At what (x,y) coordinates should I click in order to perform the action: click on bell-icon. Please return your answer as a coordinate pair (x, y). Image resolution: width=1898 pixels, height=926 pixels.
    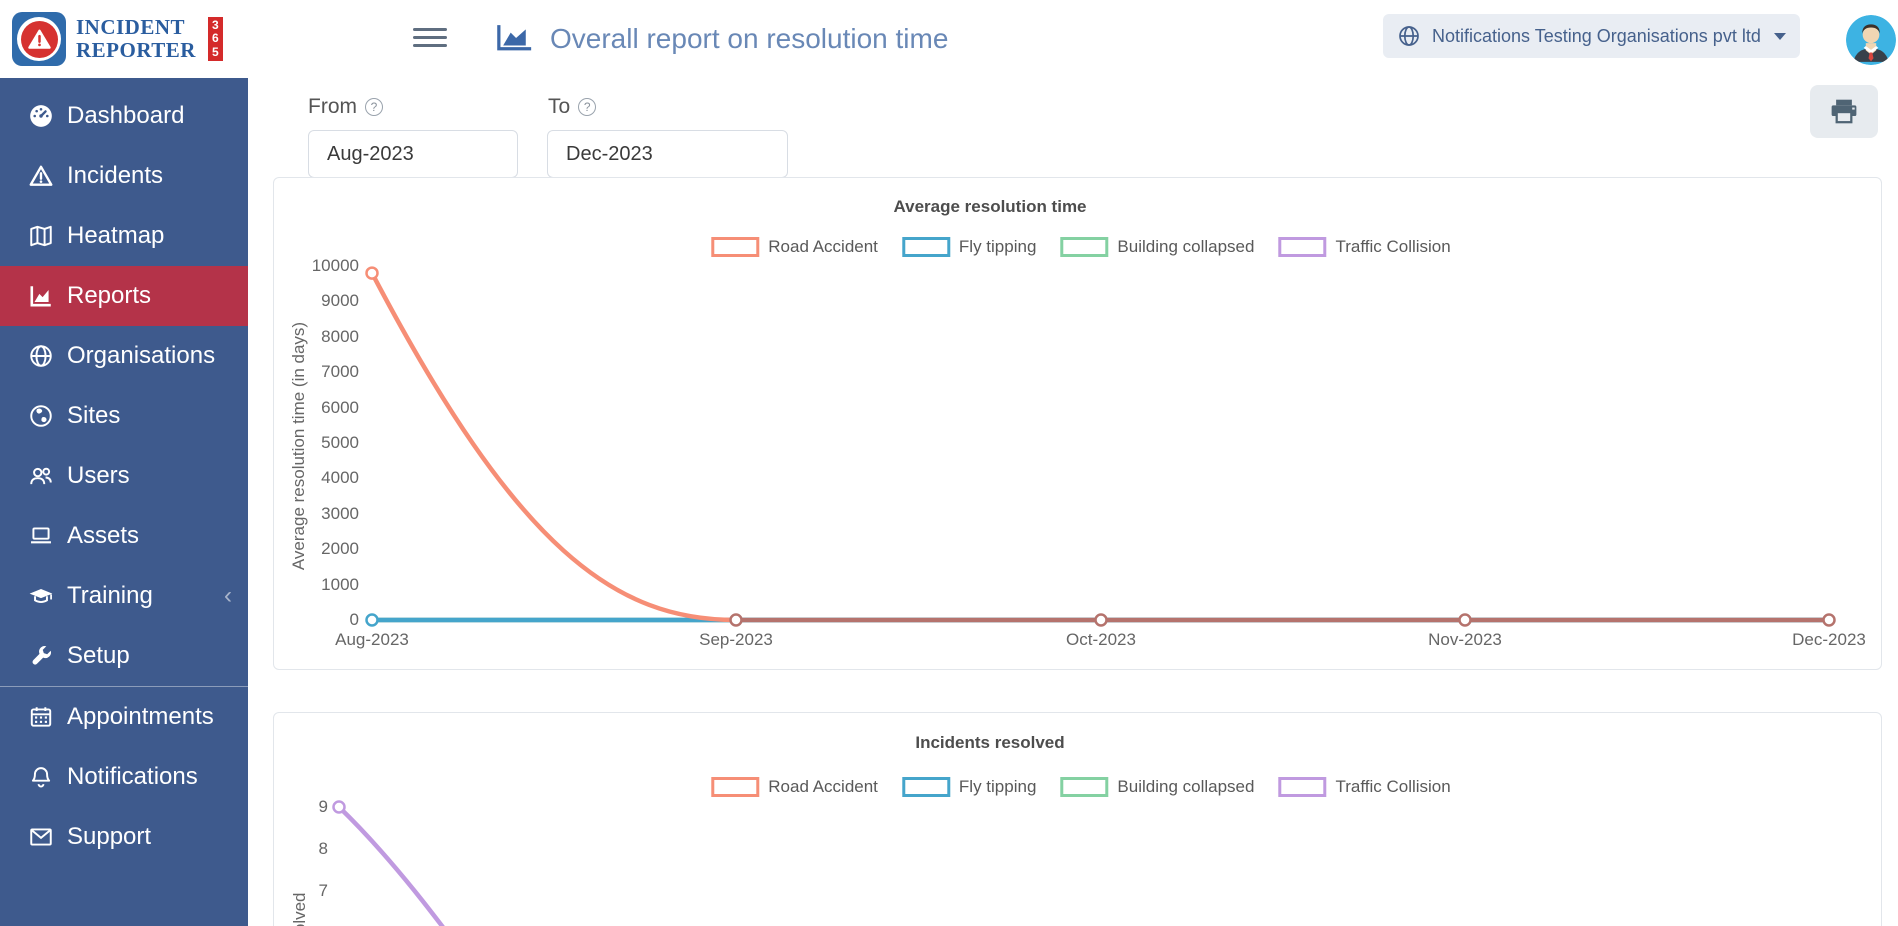
    Looking at the image, I should click on (41, 777).